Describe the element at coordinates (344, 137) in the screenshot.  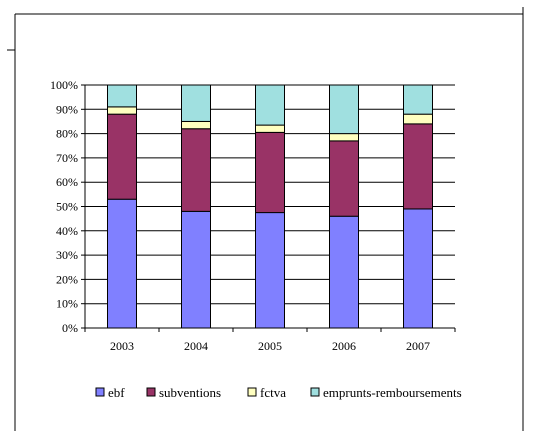
I see `bar-fctva-2006` at that location.